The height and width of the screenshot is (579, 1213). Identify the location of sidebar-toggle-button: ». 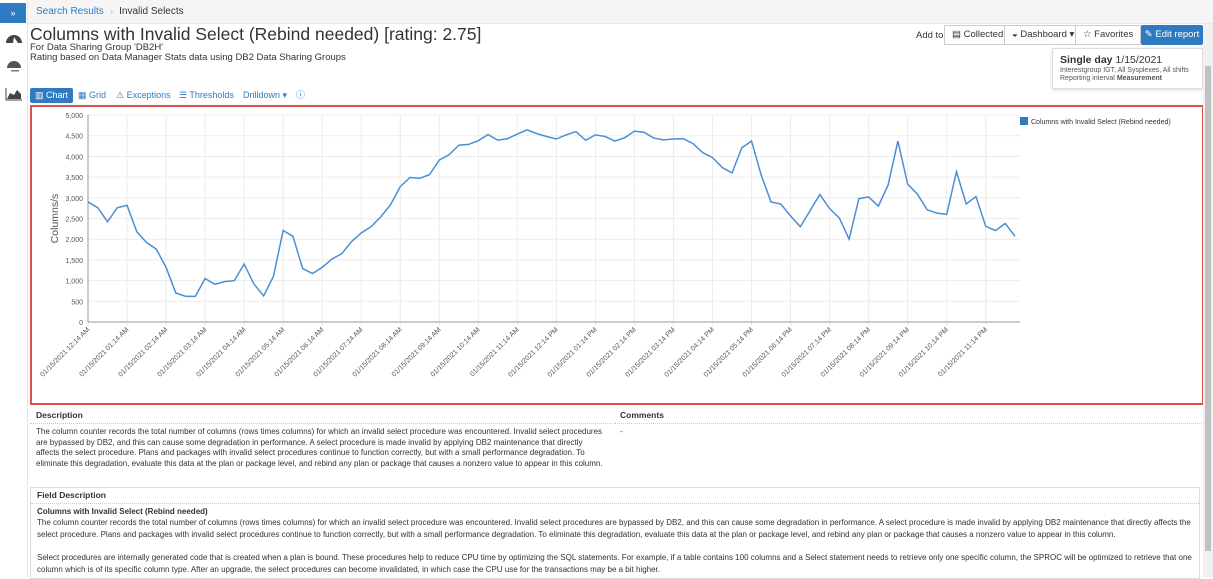
(13, 13).